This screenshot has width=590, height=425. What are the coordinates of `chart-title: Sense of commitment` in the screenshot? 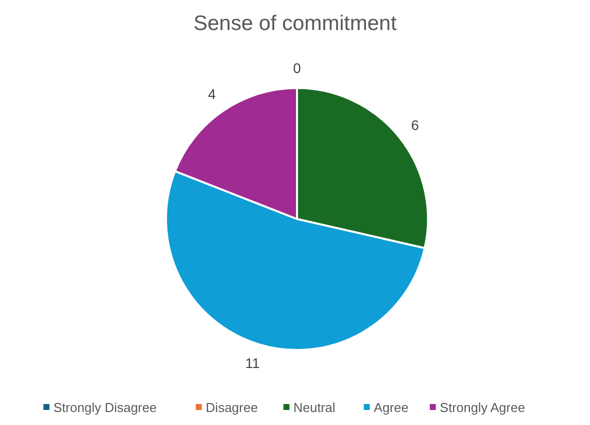 It's located at (295, 23).